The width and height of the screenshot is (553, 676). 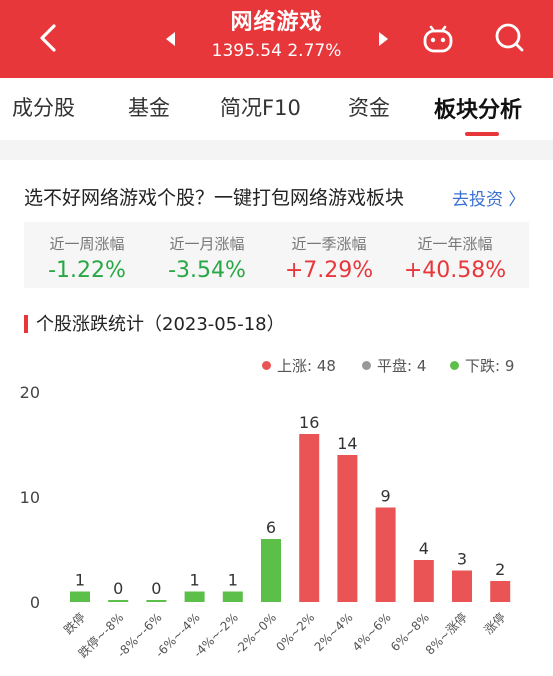 I want to click on legend-label: 下跌: 9, so click(x=490, y=366).